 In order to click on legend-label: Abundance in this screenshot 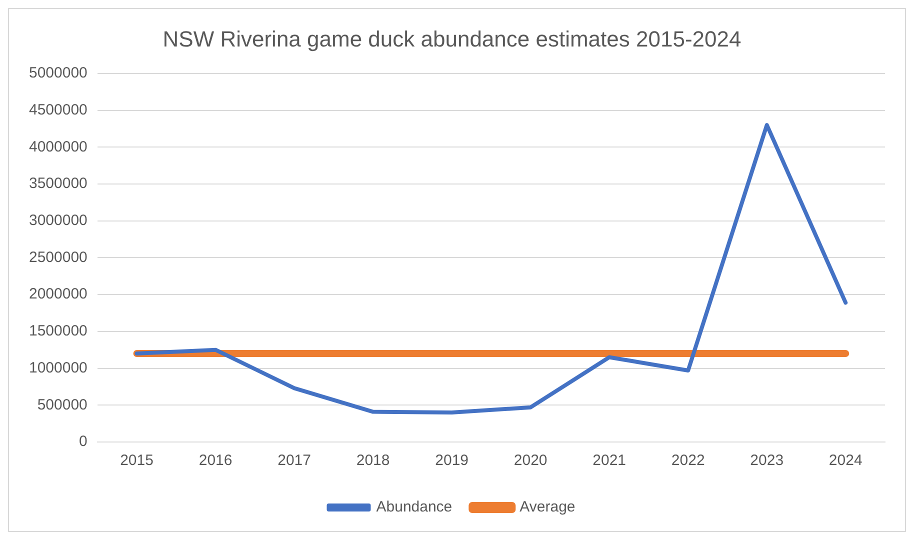, I will do `click(414, 507)`.